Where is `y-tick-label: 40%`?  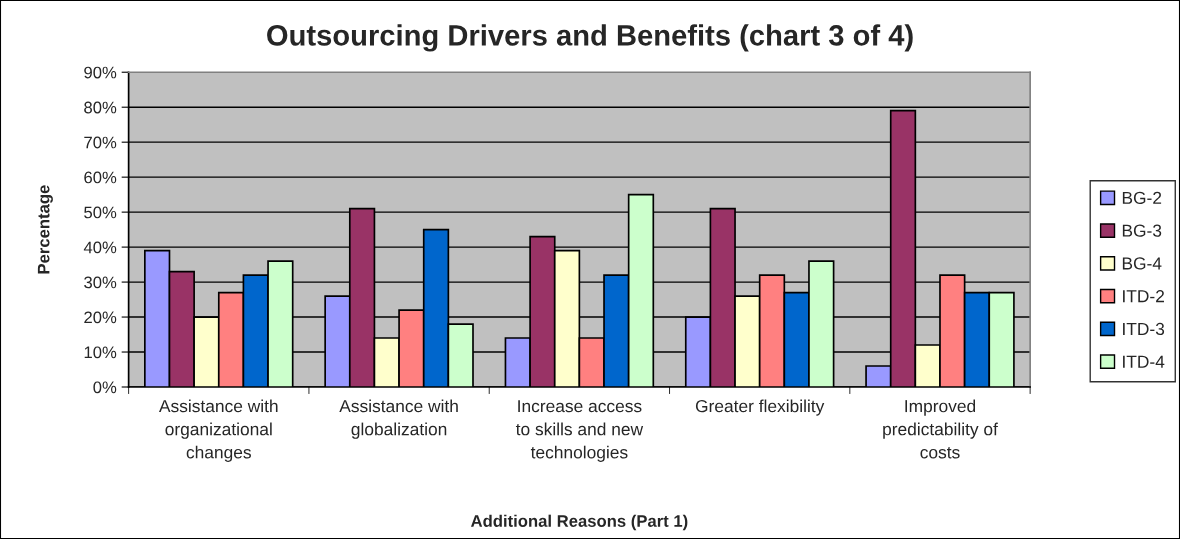
y-tick-label: 40% is located at coordinates (100, 247).